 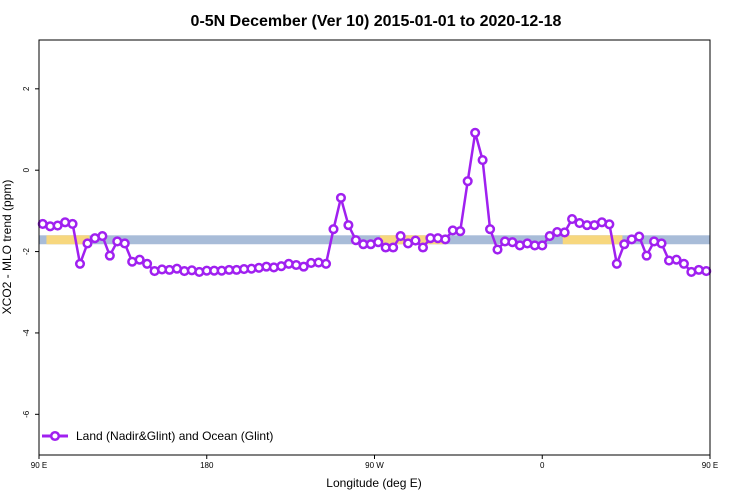 I want to click on y-tick-label: -4, so click(x=26, y=333).